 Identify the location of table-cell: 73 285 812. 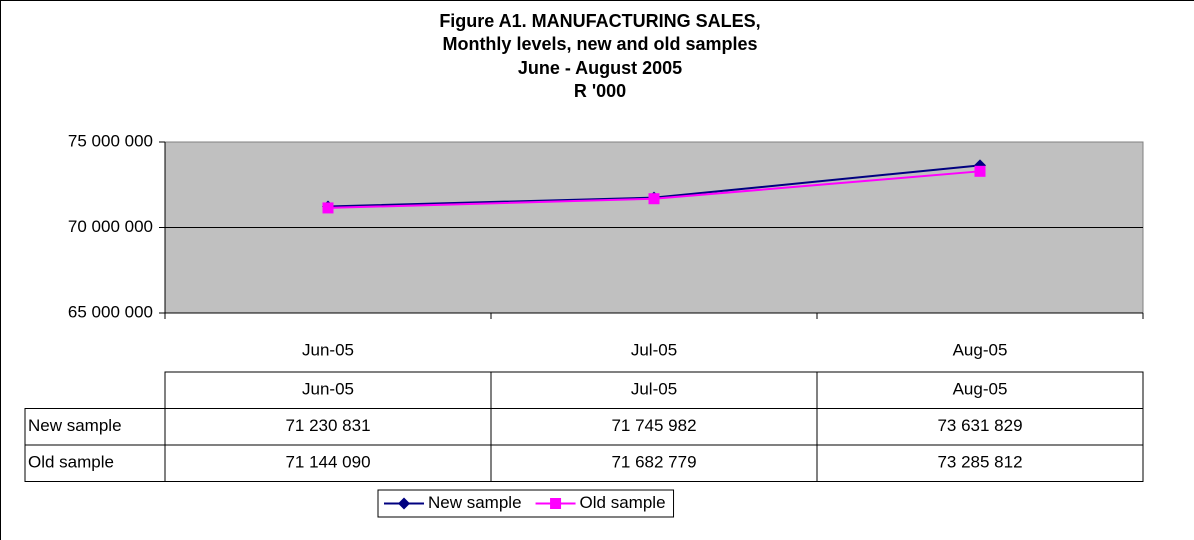
(979, 462).